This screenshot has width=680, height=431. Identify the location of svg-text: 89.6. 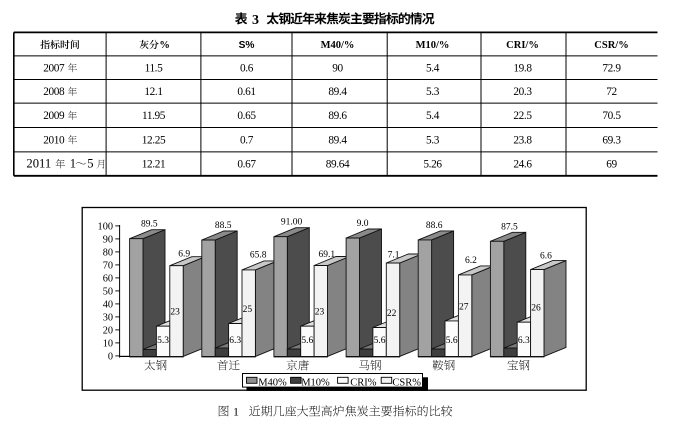
(337, 116).